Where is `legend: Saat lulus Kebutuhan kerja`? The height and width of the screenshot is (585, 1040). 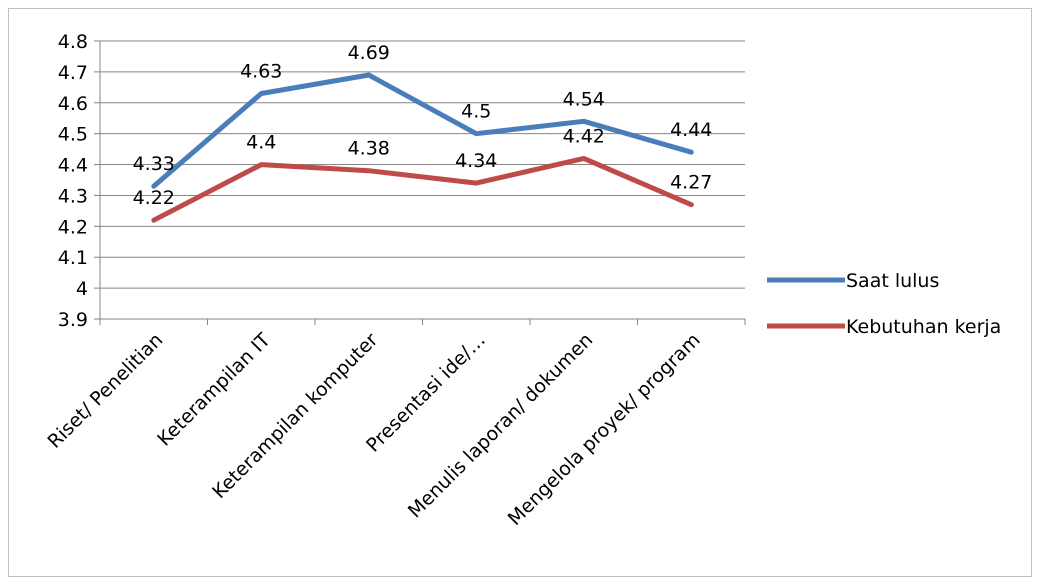 legend: Saat lulus Kebutuhan kerja is located at coordinates (884, 304).